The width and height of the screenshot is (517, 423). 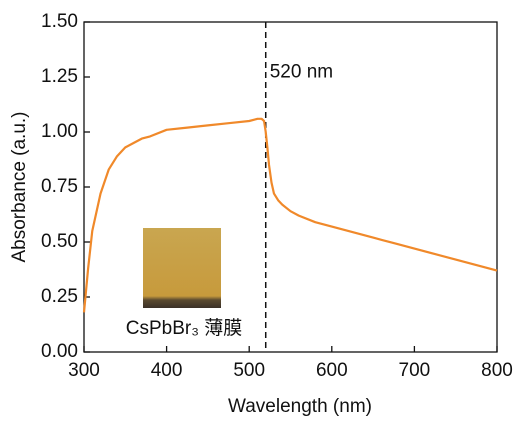 I want to click on y-tick-label: 0.75, so click(x=59, y=186).